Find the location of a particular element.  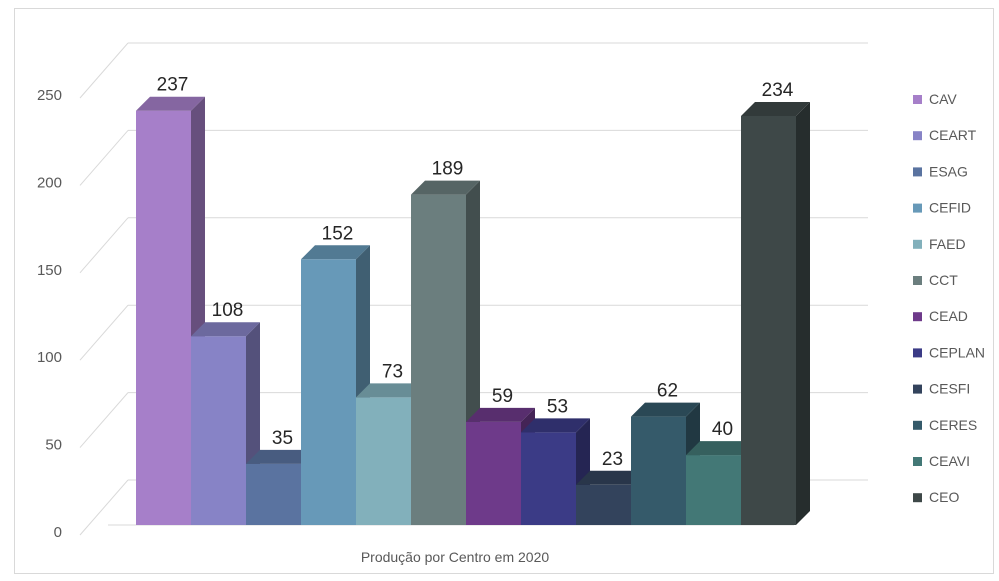

legend-item-ceavi: CEAVI is located at coordinates (941, 461).